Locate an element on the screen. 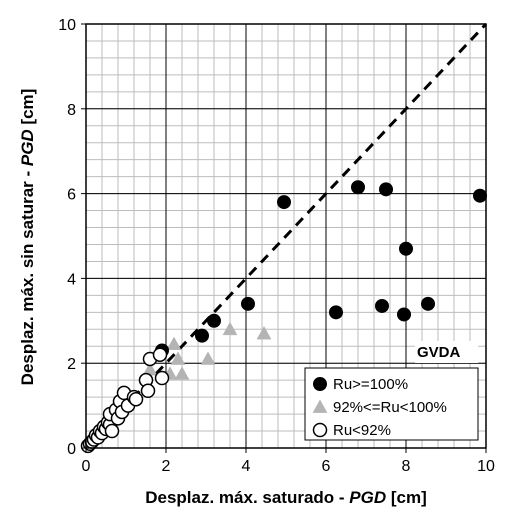 This screenshot has width=518, height=512. site-annotation: GVDA is located at coordinates (439, 352).